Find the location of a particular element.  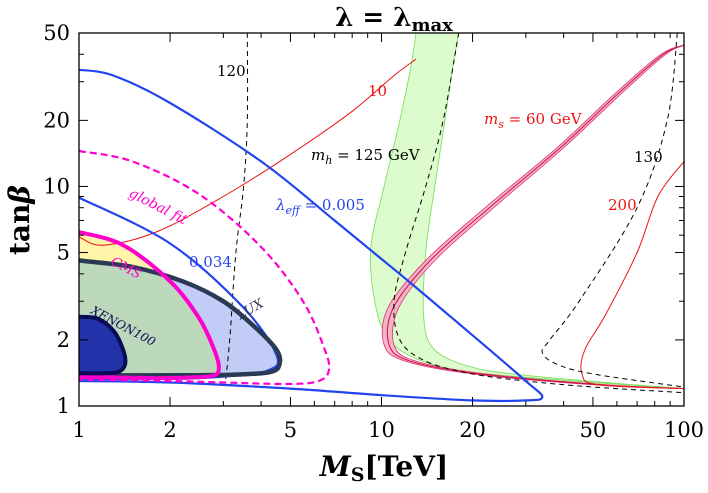

mh-130-line is located at coordinates (612, 210).